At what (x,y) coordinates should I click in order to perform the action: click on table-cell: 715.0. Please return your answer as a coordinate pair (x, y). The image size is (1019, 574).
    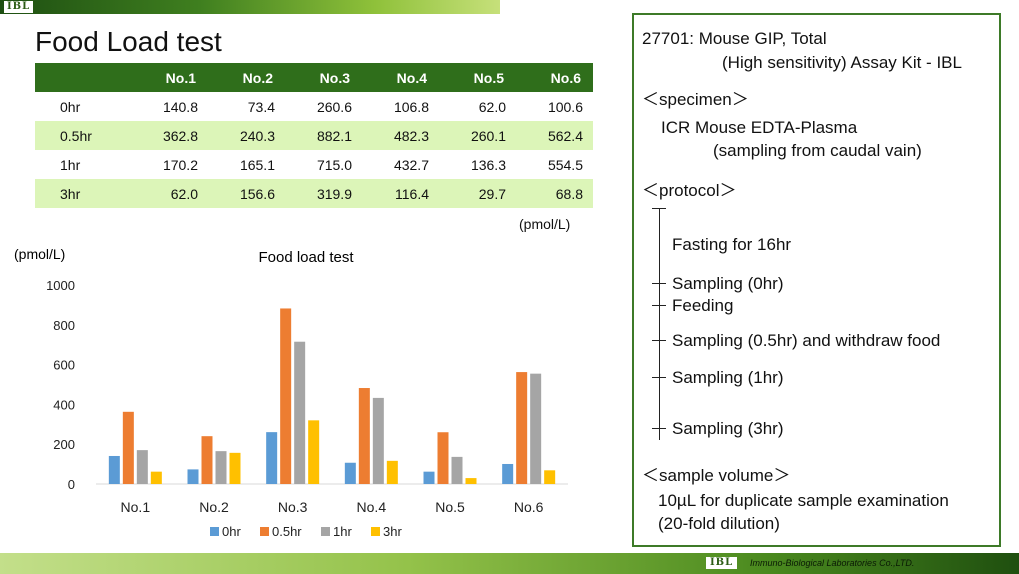
    Looking at the image, I should click on (334, 164).